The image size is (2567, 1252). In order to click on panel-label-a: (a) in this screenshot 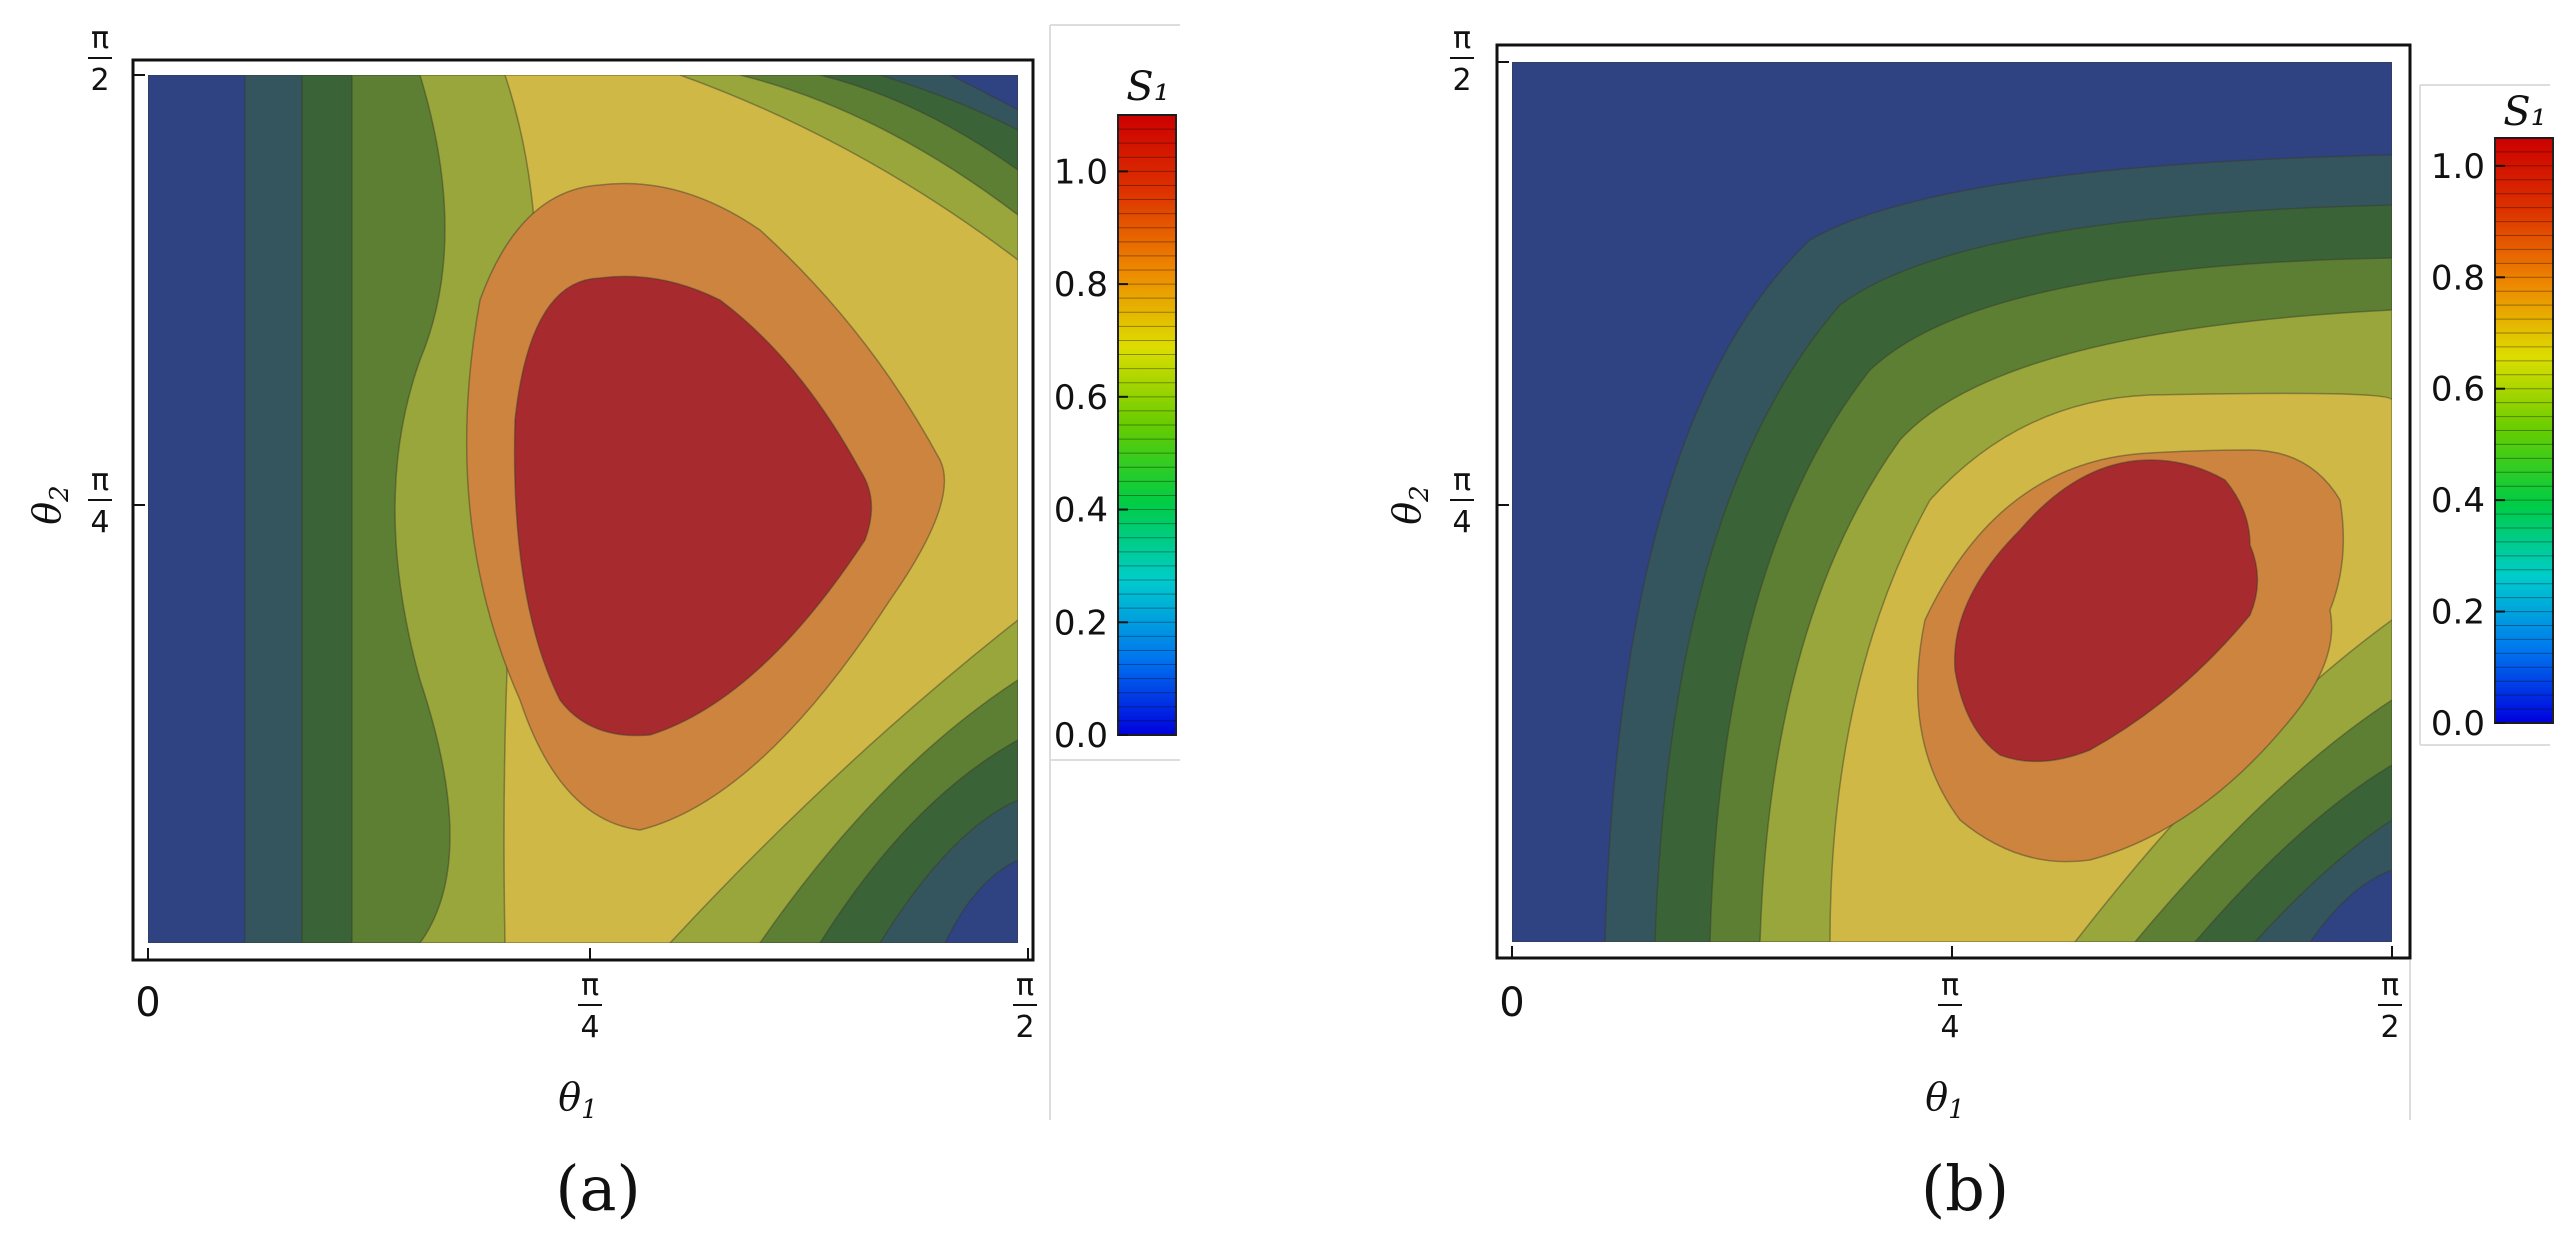, I will do `click(597, 1188)`.